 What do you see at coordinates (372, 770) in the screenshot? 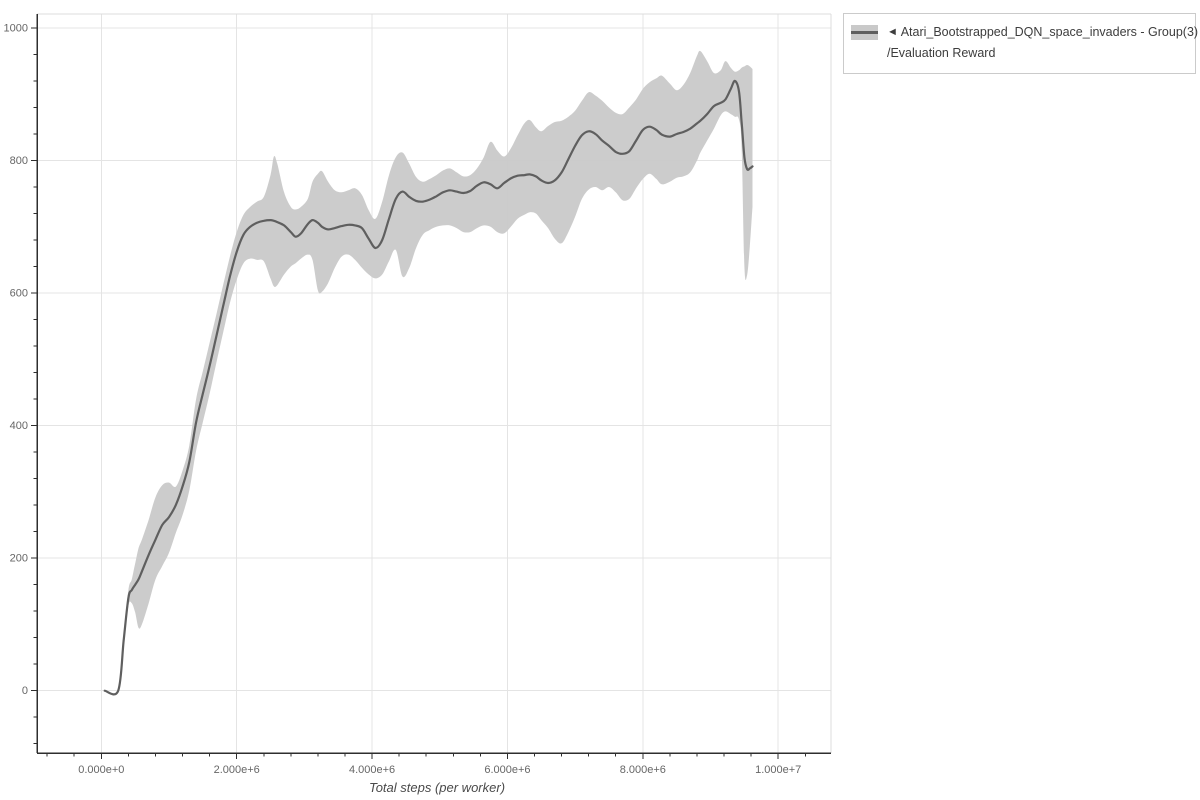
I see `x-tick-label: 4.000e+6` at bounding box center [372, 770].